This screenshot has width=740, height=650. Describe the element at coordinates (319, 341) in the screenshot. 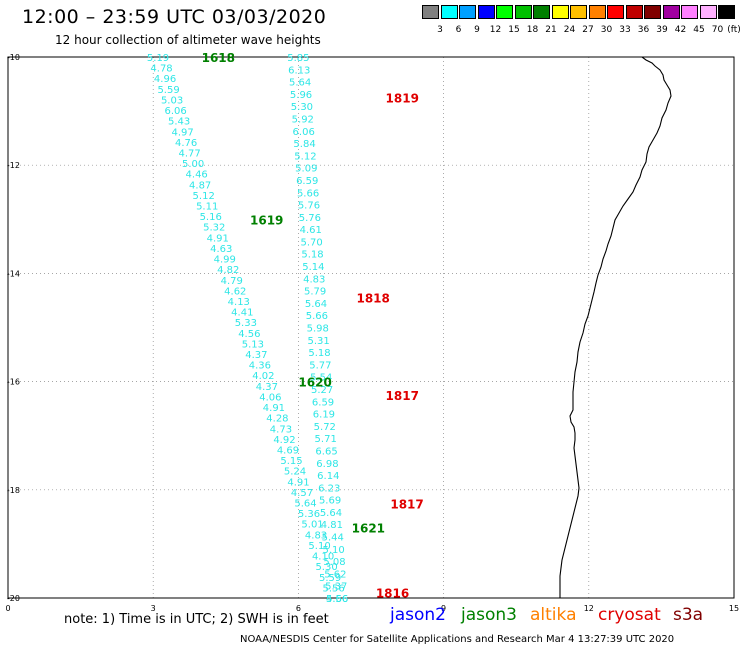

I see `wave-height-value: 5.31` at that location.